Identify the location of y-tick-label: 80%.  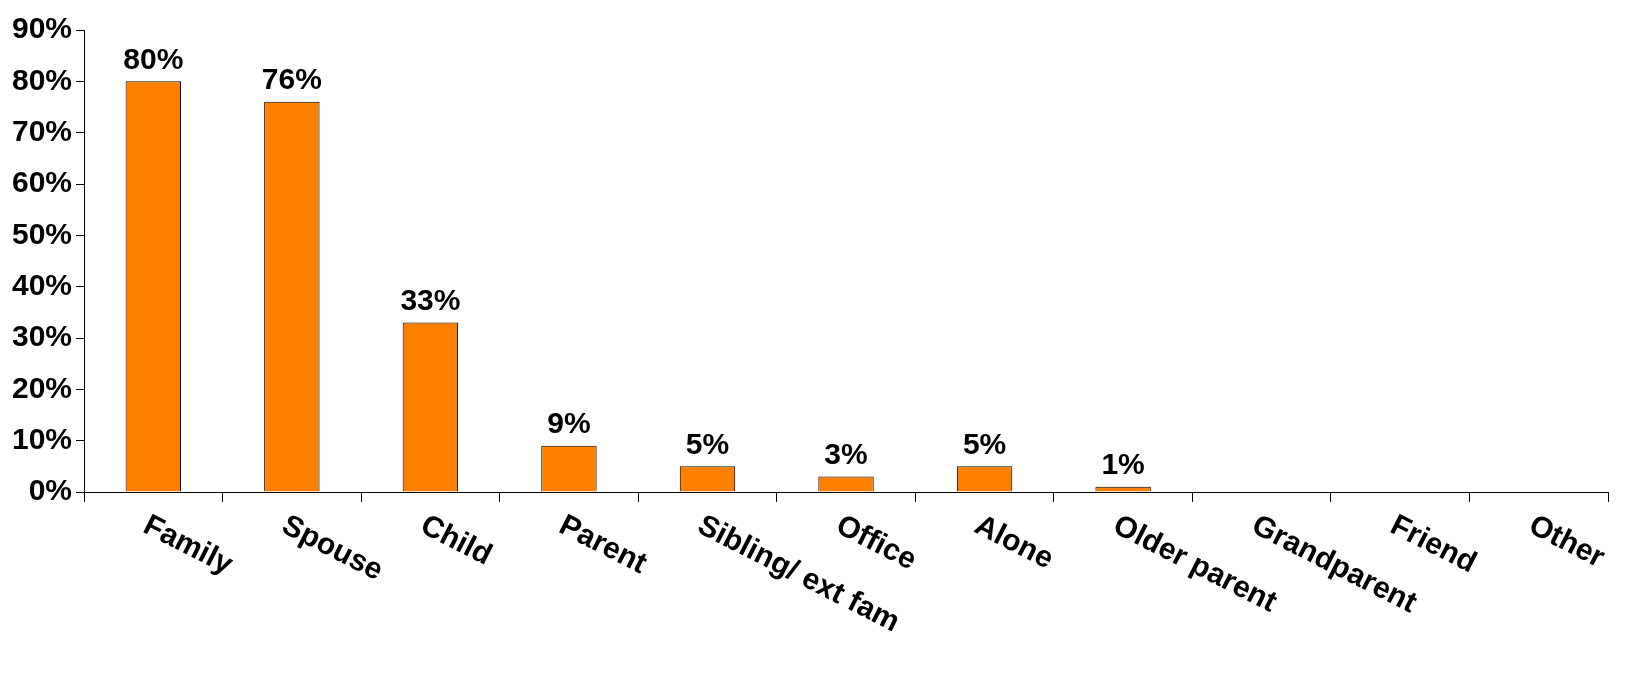
(42, 79).